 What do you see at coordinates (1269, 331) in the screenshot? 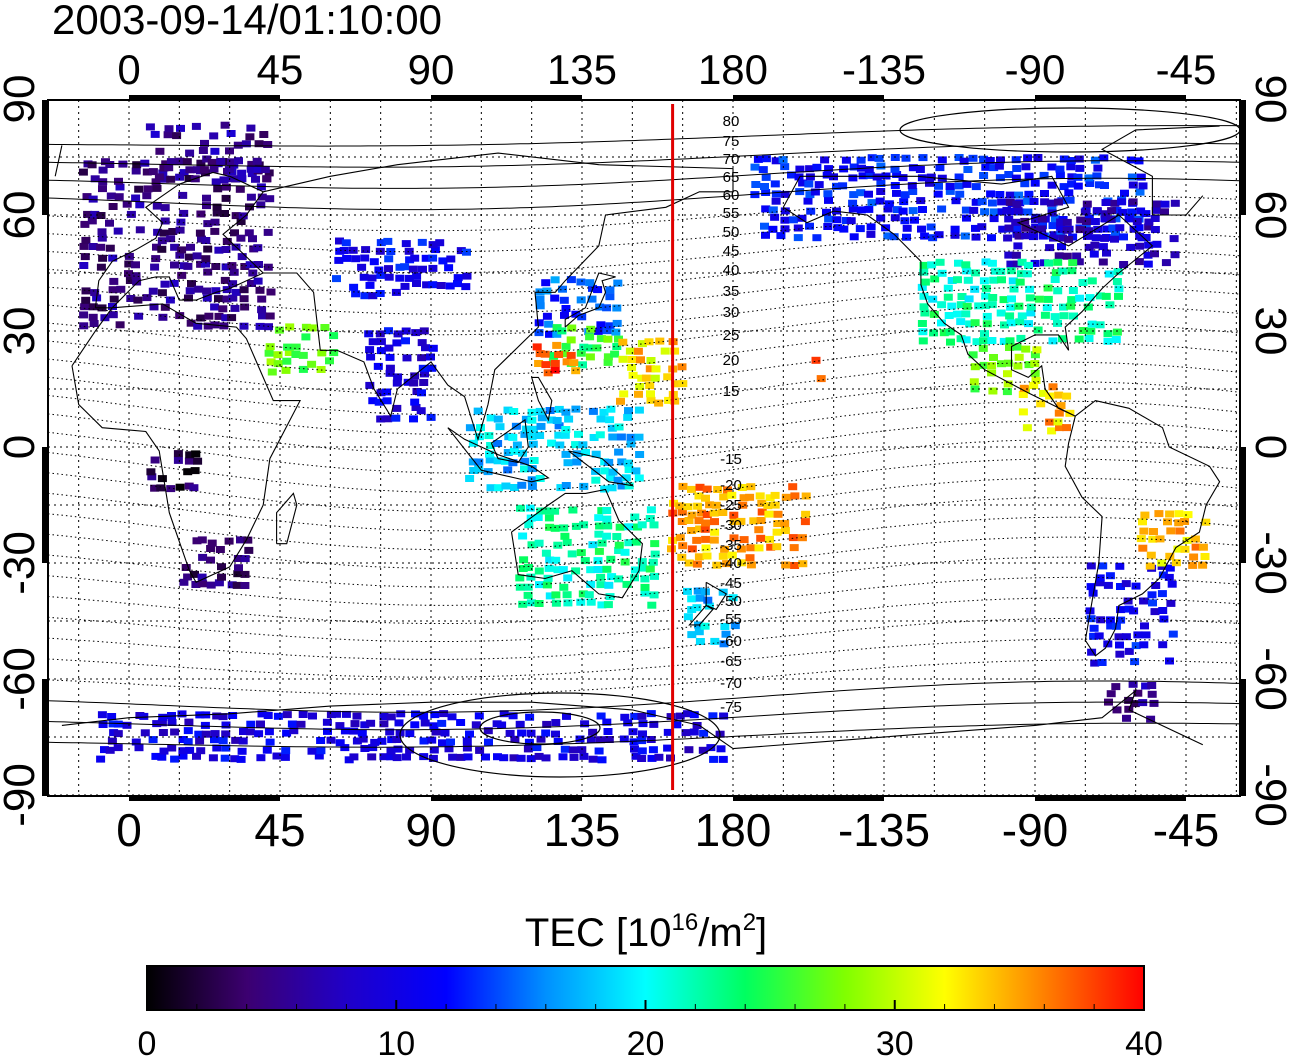
I see `right-tick-2: 30` at bounding box center [1269, 331].